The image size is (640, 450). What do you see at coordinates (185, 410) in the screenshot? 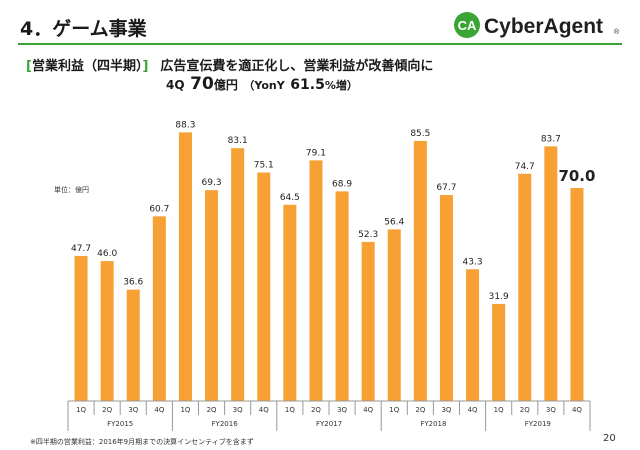
I see `quarter-label-4: 1Q` at bounding box center [185, 410].